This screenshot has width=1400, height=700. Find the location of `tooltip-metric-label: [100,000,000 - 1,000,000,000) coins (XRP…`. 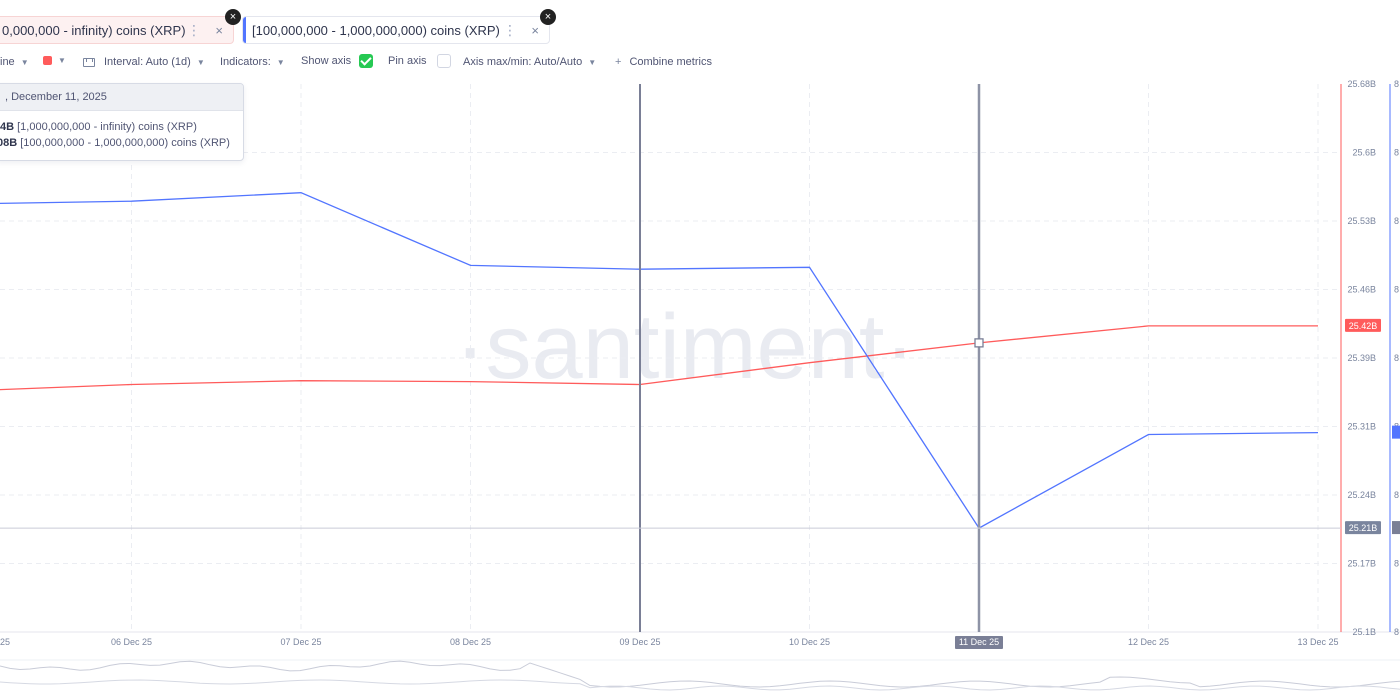

tooltip-metric-label: [100,000,000 - 1,000,000,000) coins (XRP… is located at coordinates (125, 143).